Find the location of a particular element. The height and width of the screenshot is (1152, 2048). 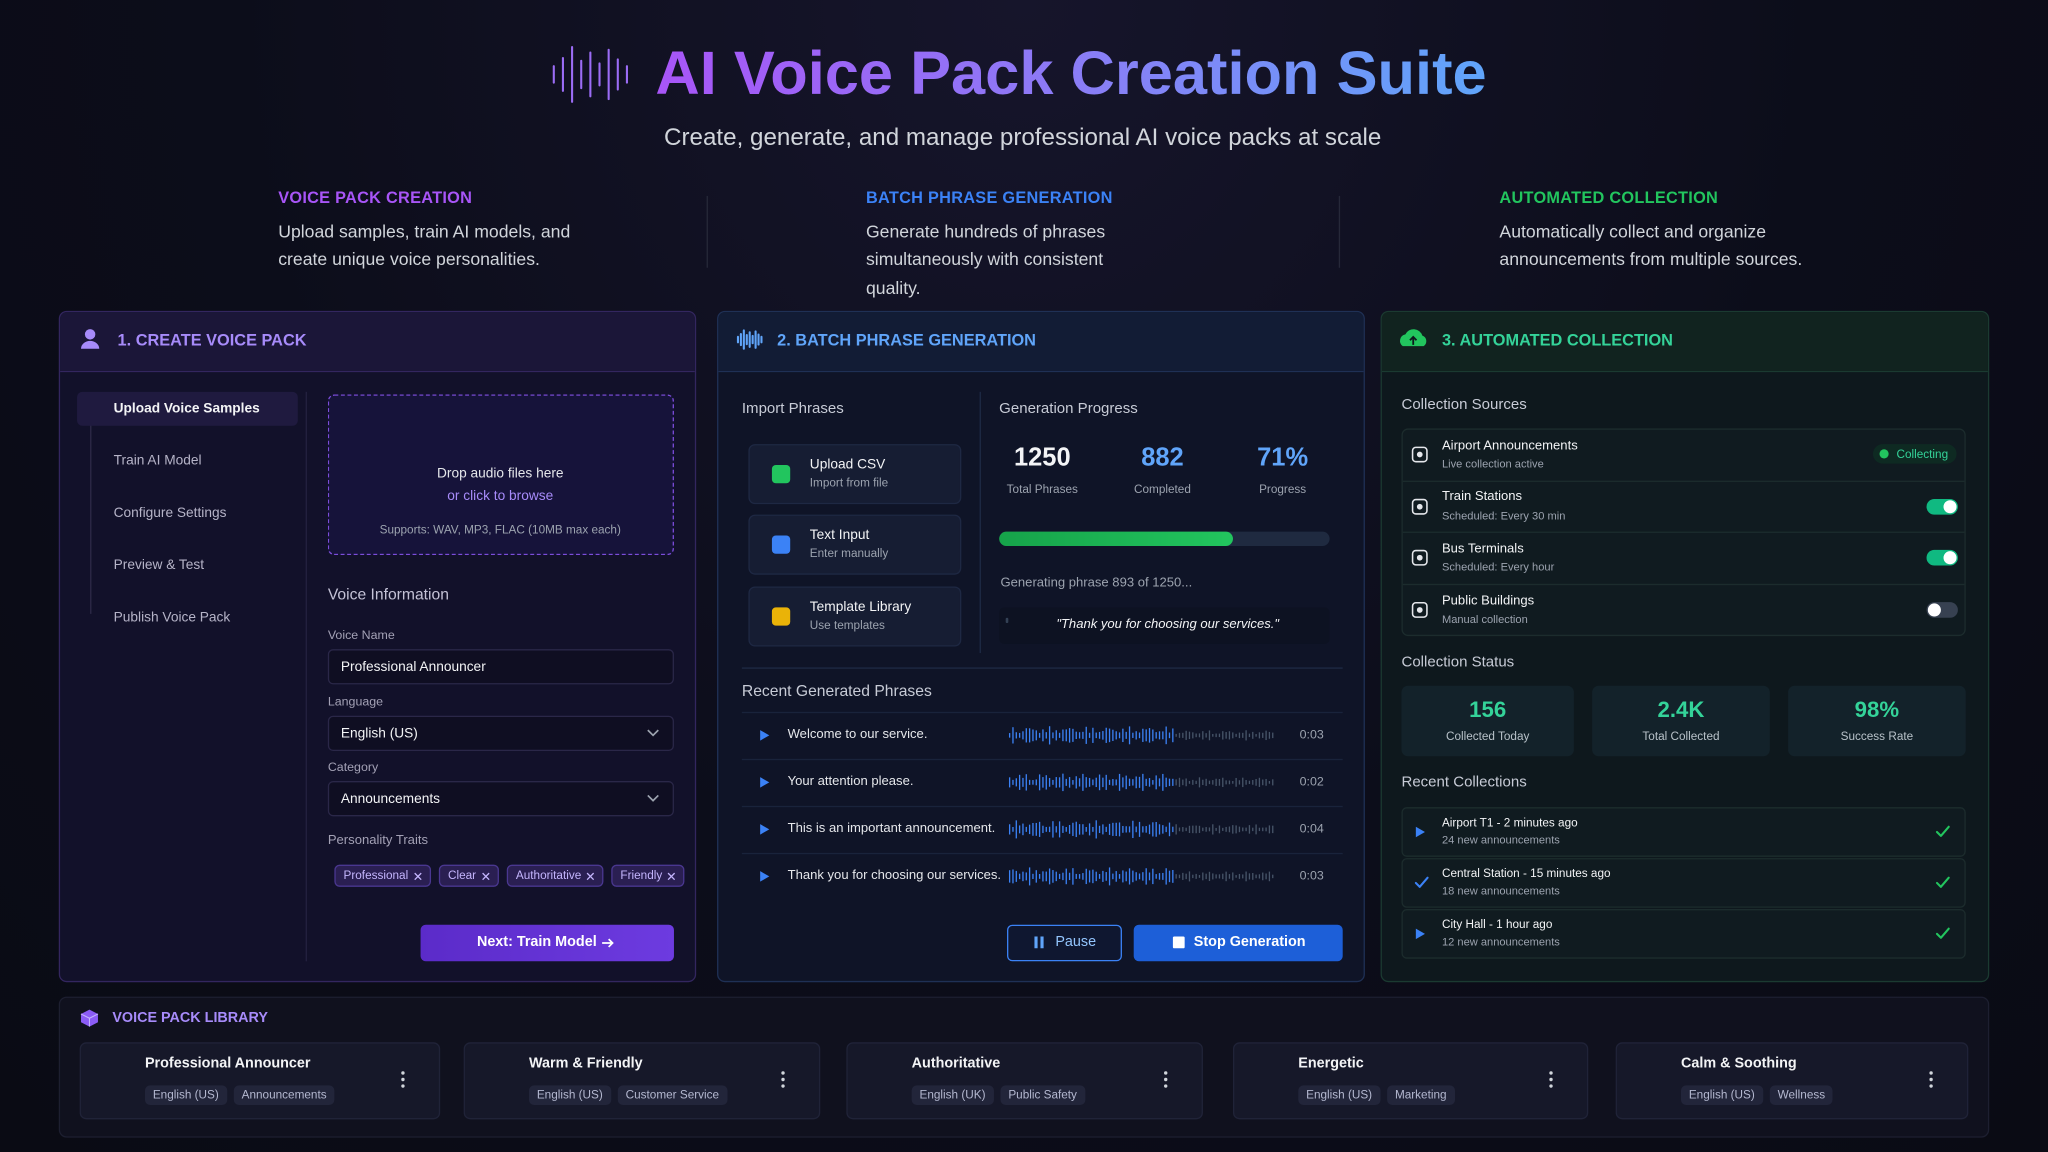

item-icon is located at coordinates (1420, 832).